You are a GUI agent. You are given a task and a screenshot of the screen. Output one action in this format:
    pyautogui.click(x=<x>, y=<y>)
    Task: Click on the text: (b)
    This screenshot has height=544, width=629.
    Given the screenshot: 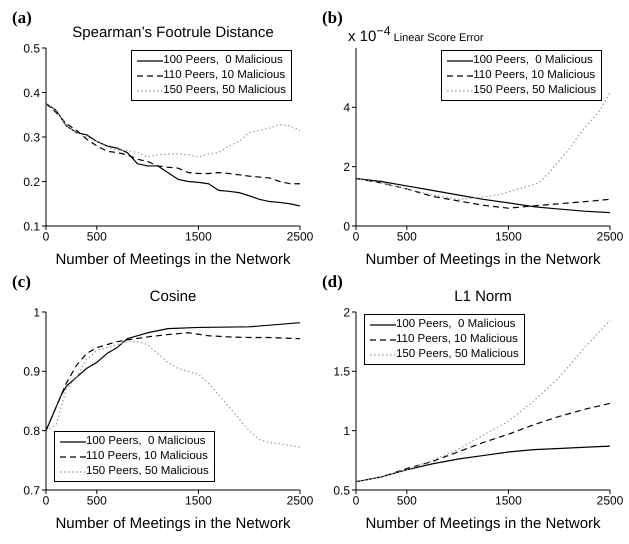 What is the action you would take?
    pyautogui.click(x=332, y=18)
    